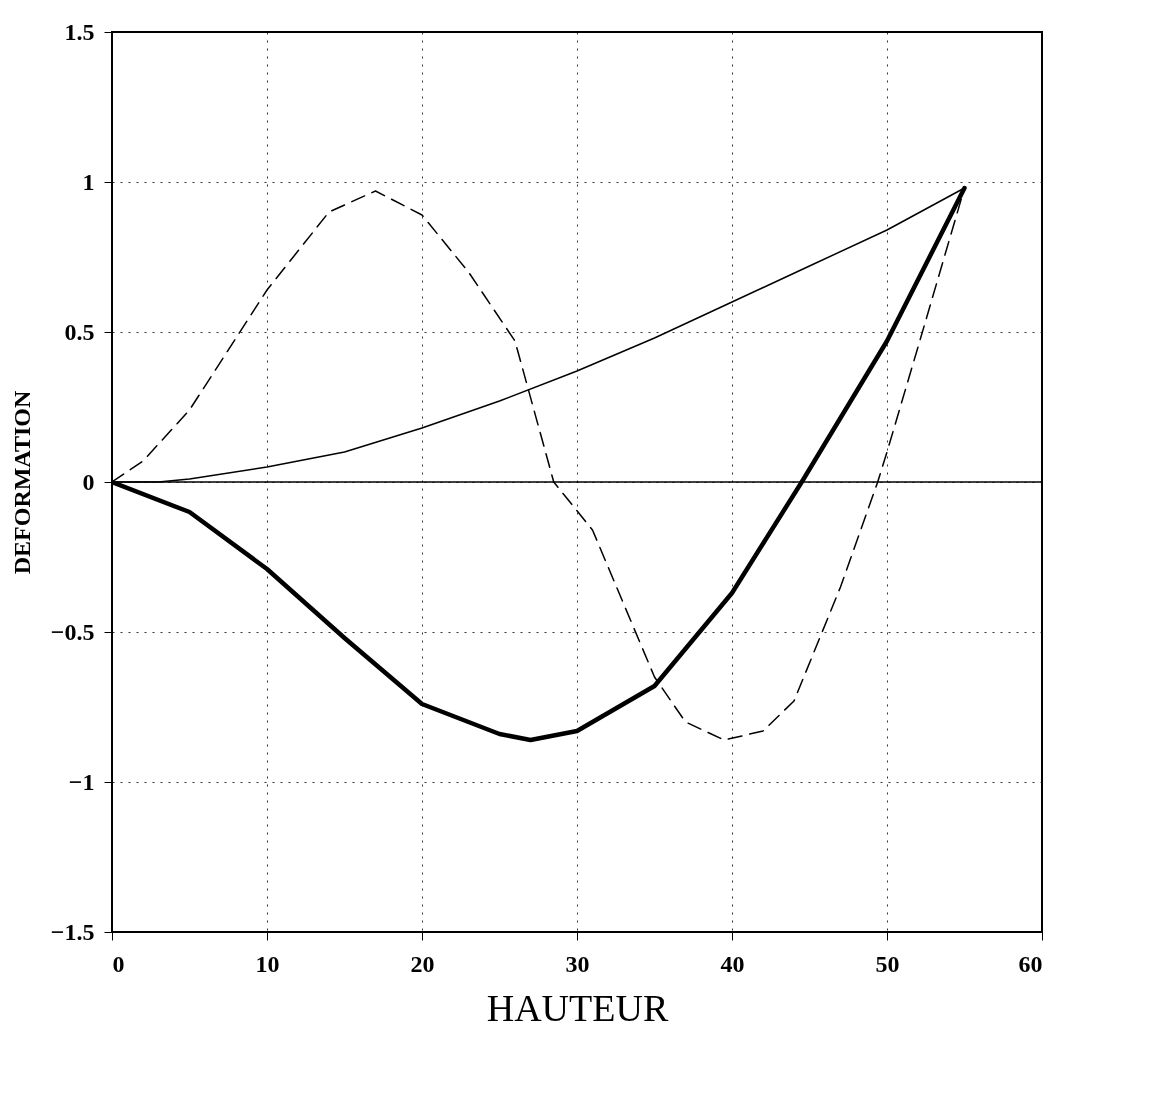  What do you see at coordinates (118, 963) in the screenshot?
I see `x-tick-label: 0` at bounding box center [118, 963].